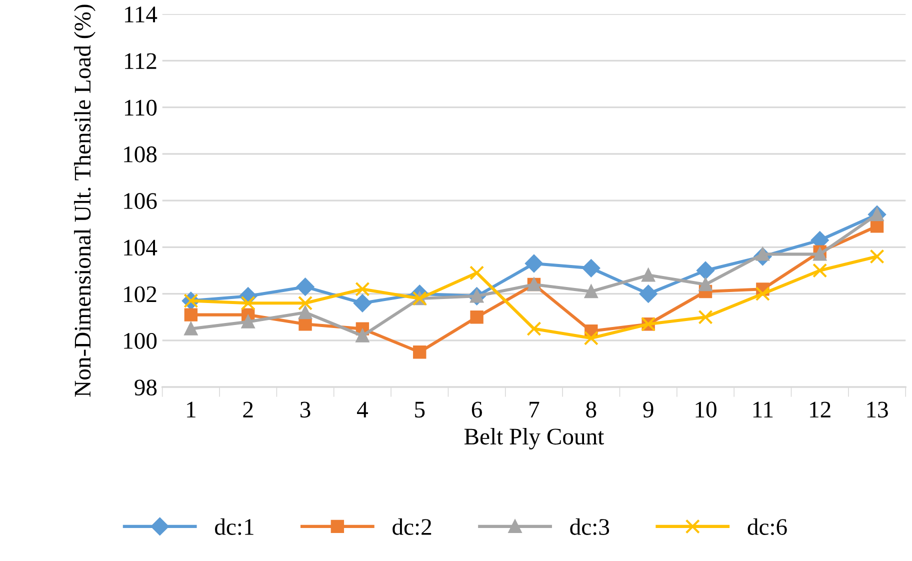 The image size is (912, 561). What do you see at coordinates (248, 410) in the screenshot?
I see `x-tick-label: 2` at bounding box center [248, 410].